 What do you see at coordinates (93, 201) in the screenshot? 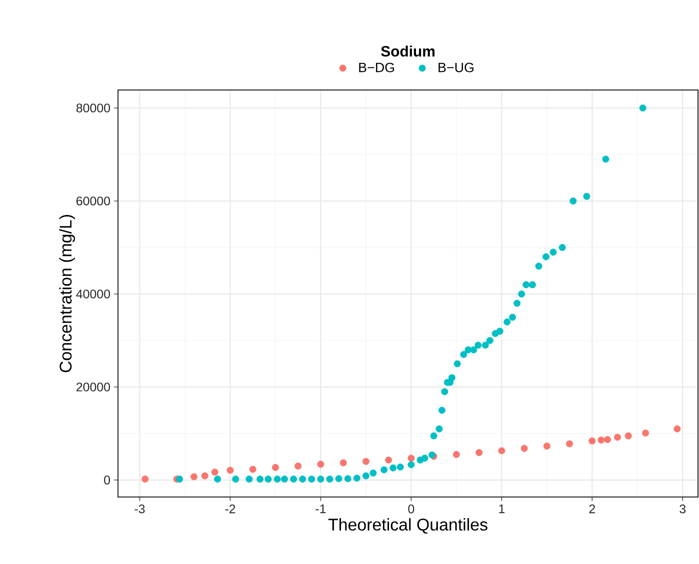
I see `y-tick-label: 60000` at bounding box center [93, 201].